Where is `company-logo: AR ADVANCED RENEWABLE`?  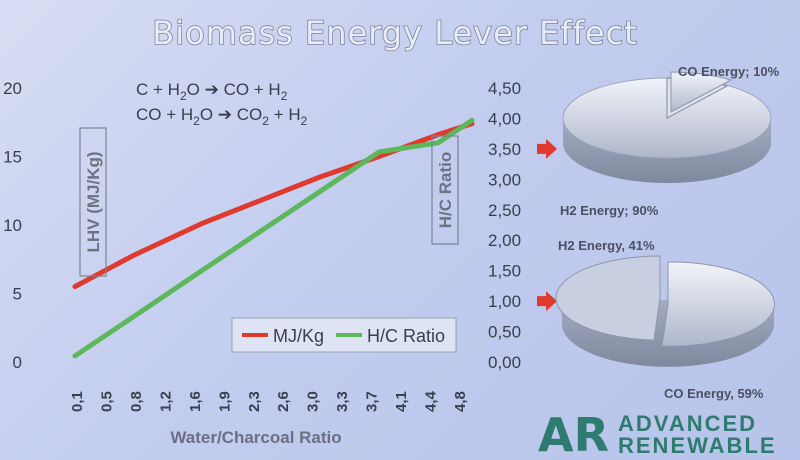
company-logo: AR ADVANCED RENEWABLE is located at coordinates (657, 434).